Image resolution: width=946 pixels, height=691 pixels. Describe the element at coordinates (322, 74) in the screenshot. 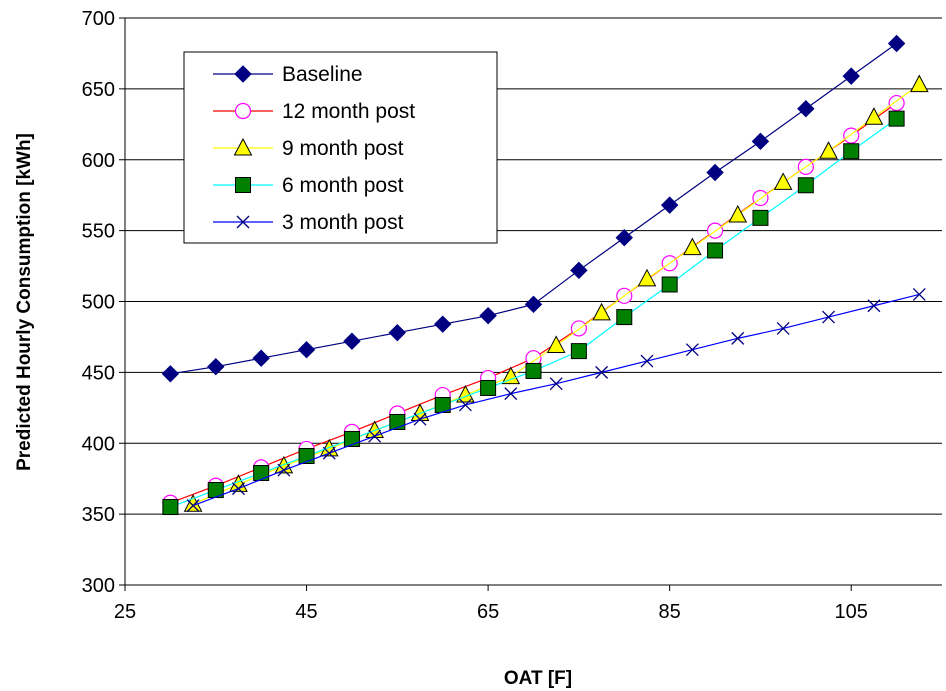

I see `legend-label: Baseline` at that location.